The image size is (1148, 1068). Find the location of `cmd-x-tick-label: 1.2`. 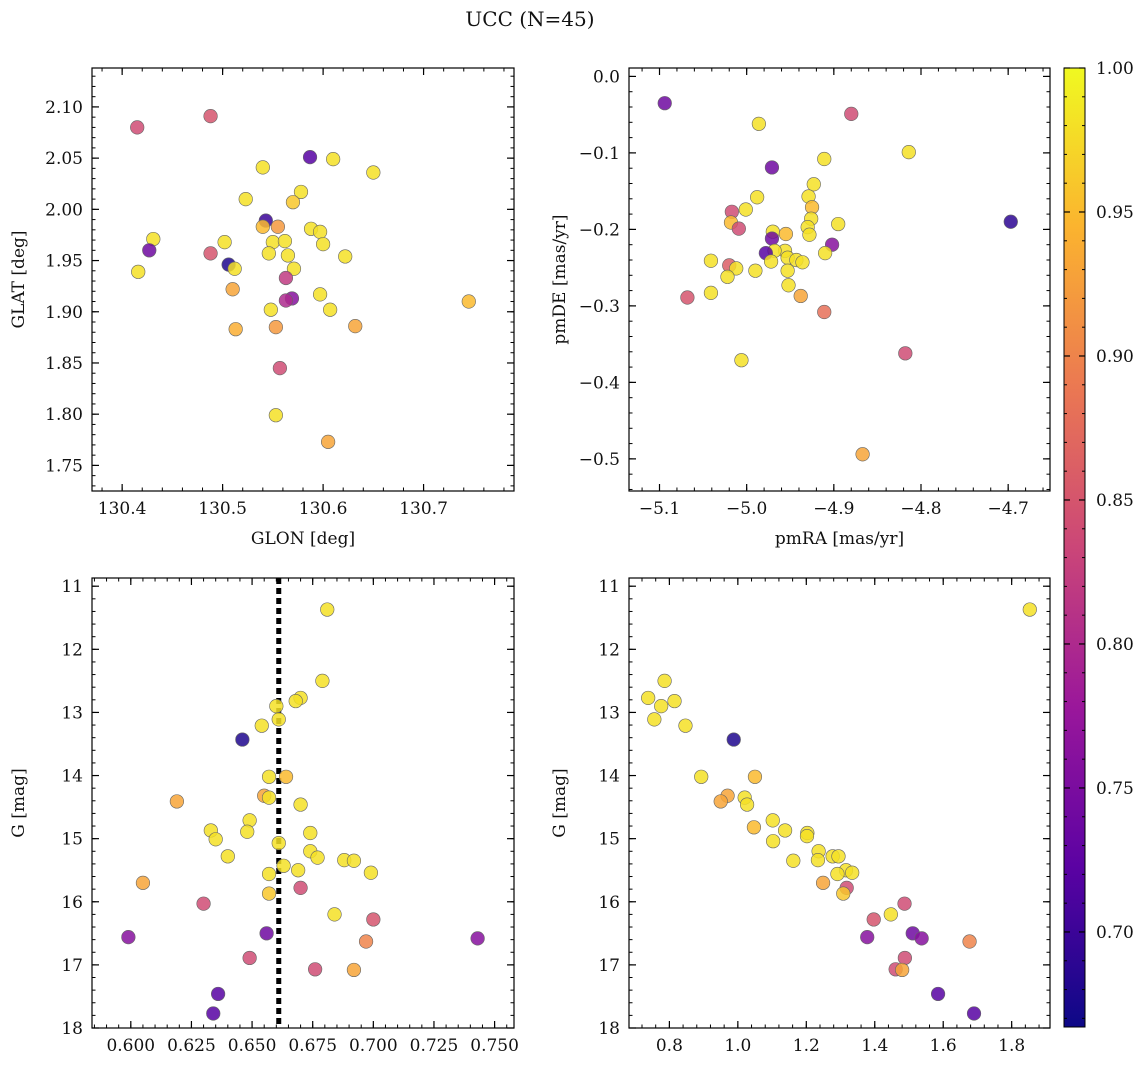

cmd-x-tick-label: 1.2 is located at coordinates (806, 1046).